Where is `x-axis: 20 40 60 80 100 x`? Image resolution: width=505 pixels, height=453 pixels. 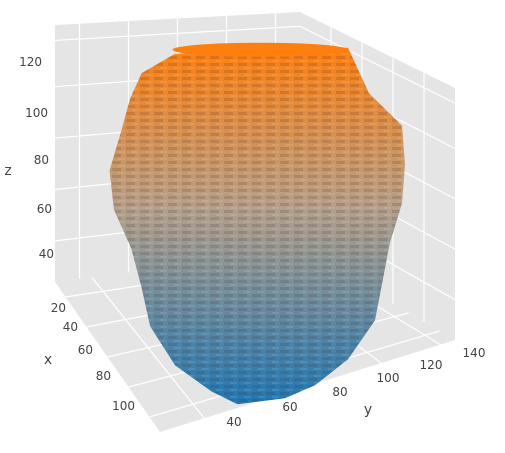 x-axis: 20 40 60 80 100 x is located at coordinates (89, 357).